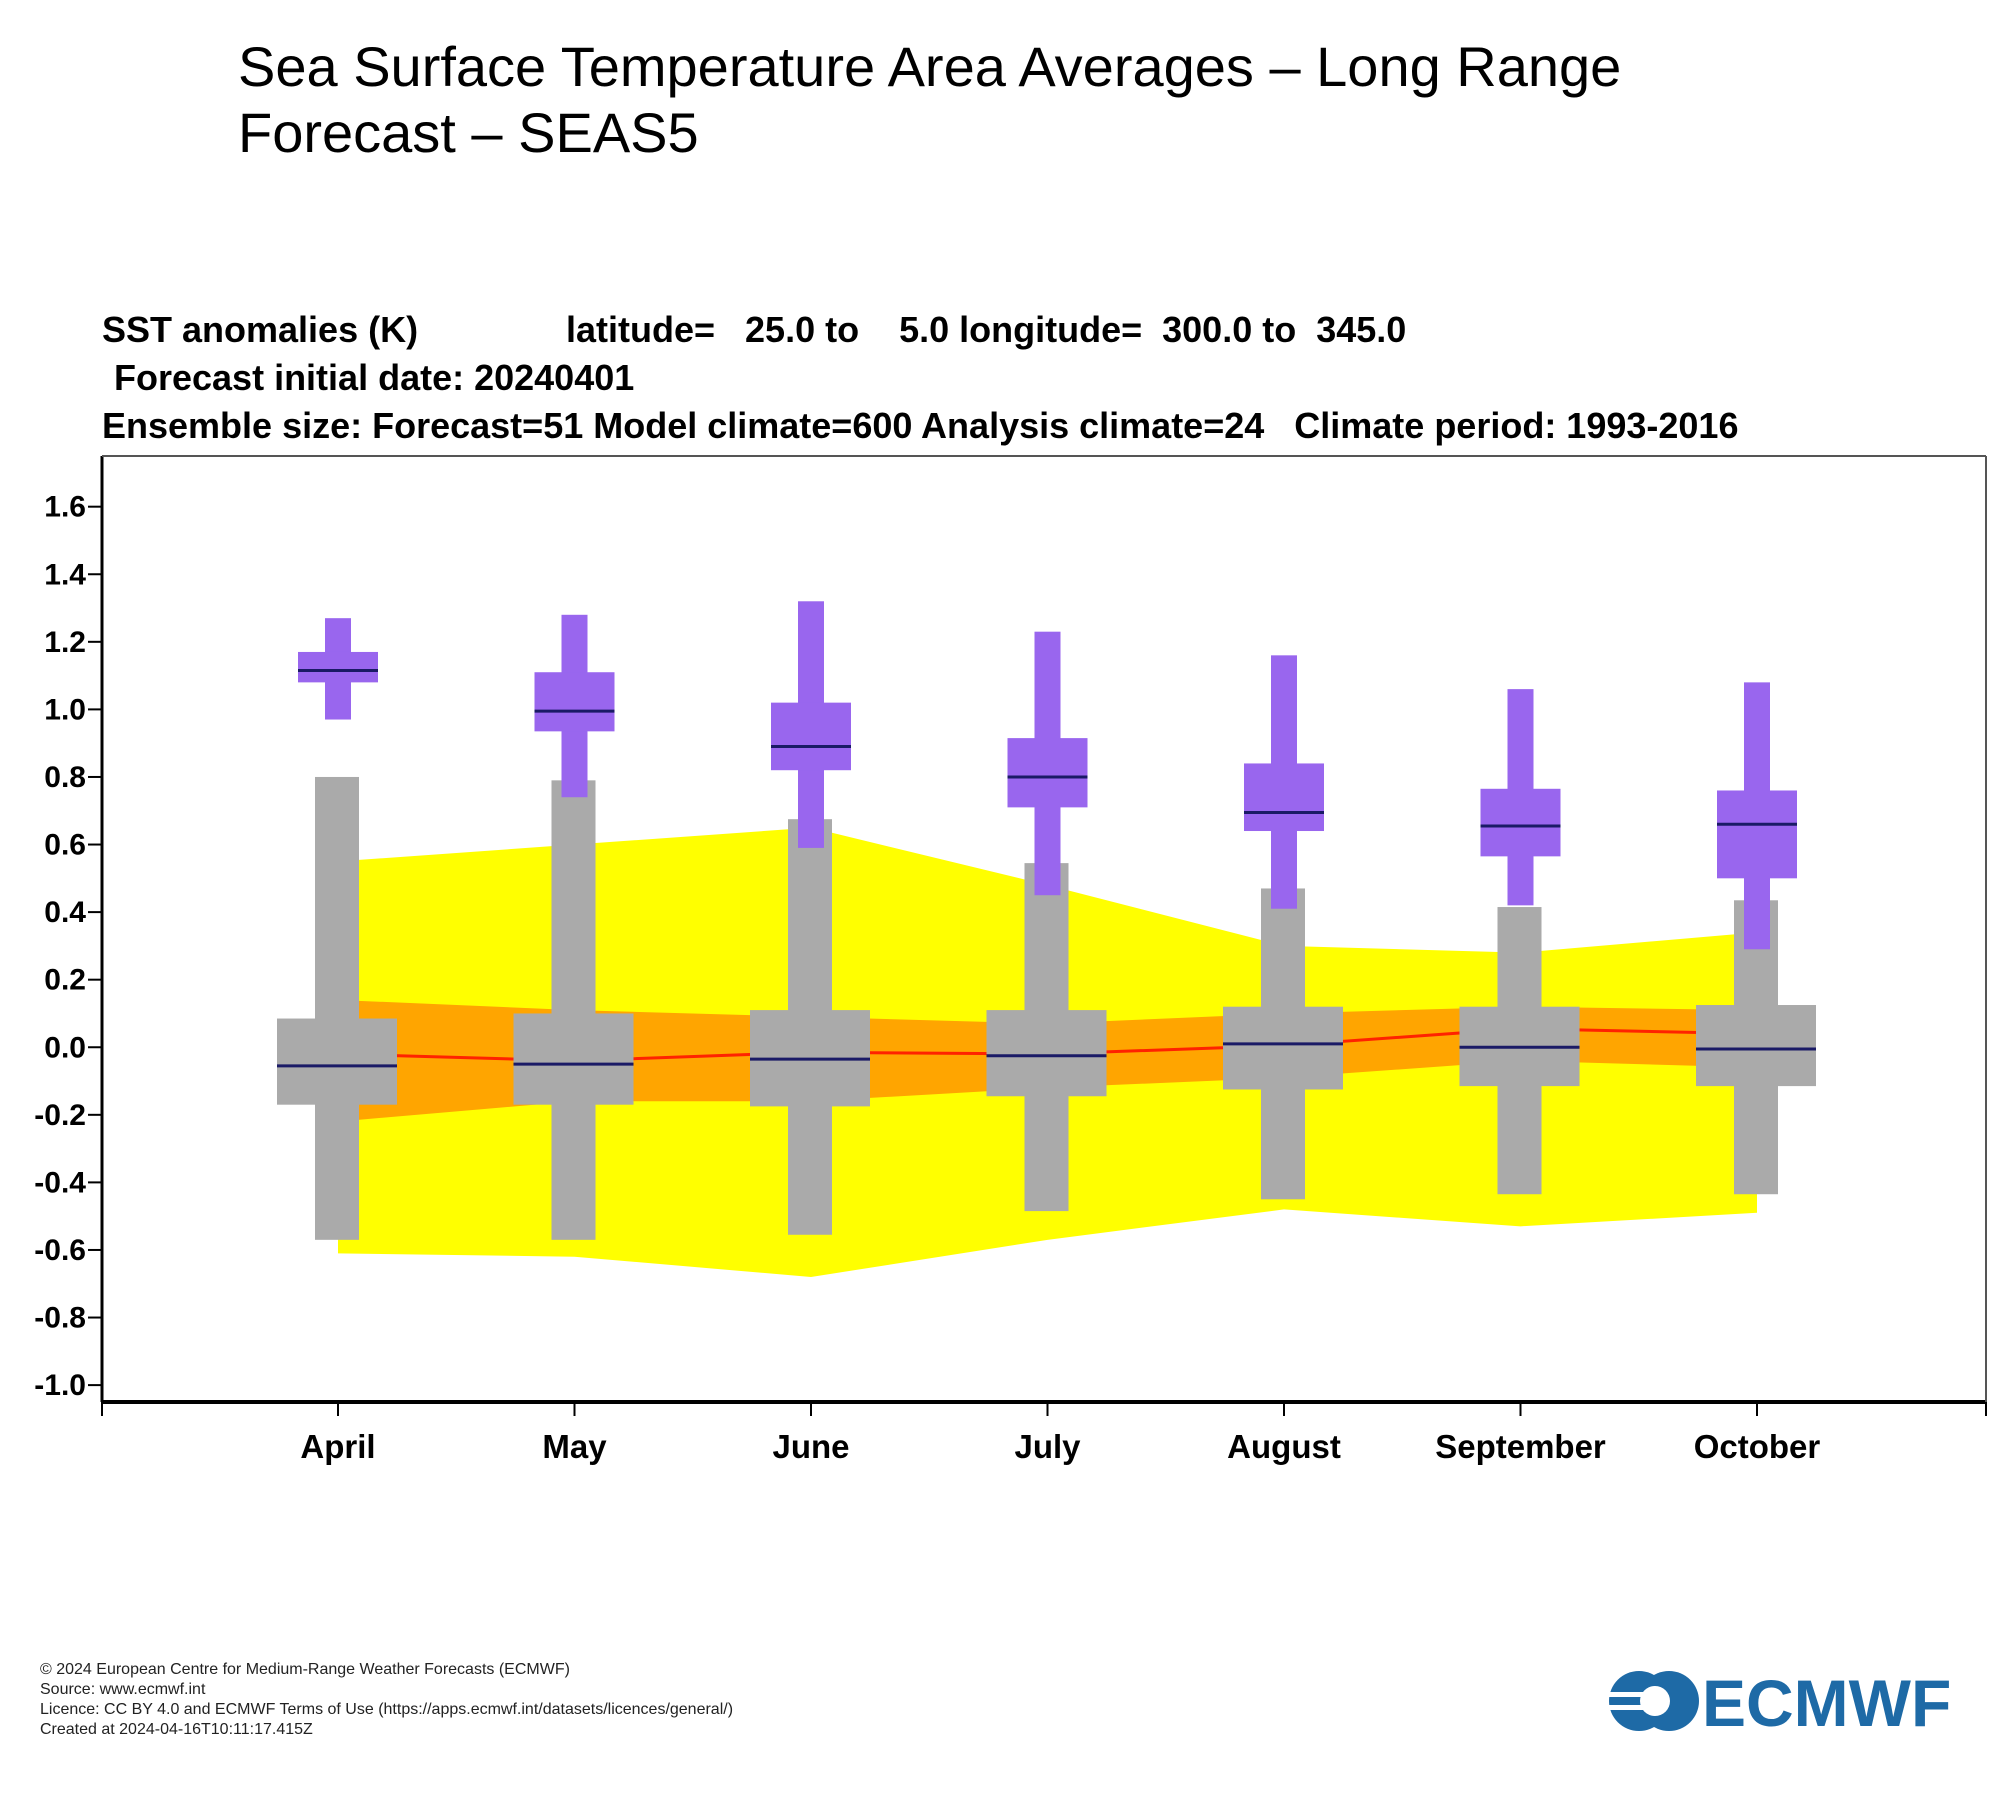 This screenshot has width=2000, height=1800. I want to click on y-tick-label: 1.0, so click(65, 709).